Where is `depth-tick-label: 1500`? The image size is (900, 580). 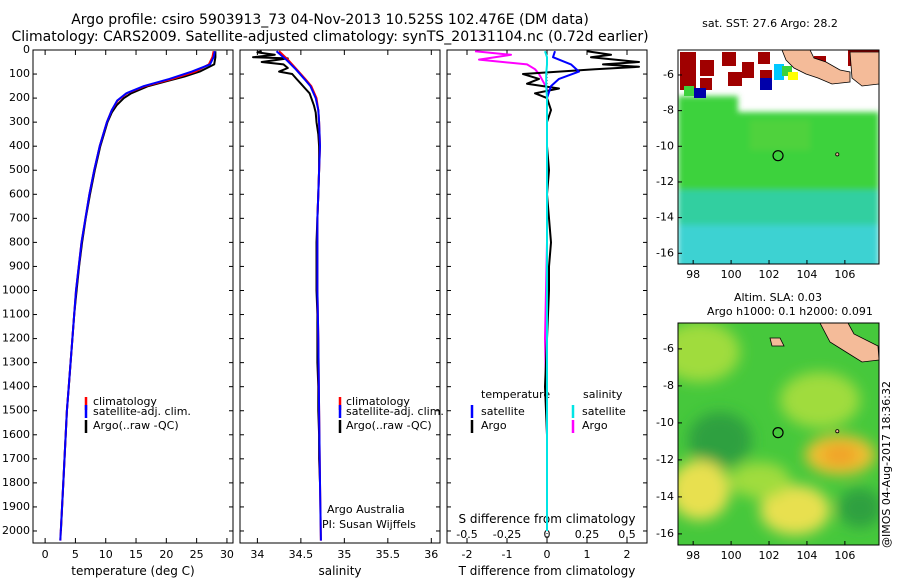
depth-tick-label: 1500 is located at coordinates (16, 410).